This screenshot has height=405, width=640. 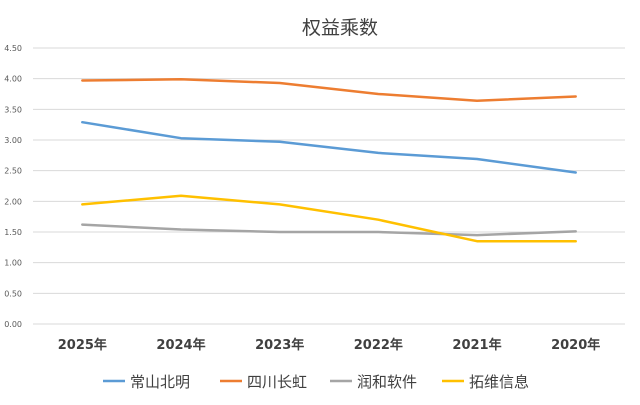 What do you see at coordinates (387, 382) in the screenshot?
I see `legend-label: 润和软件` at bounding box center [387, 382].